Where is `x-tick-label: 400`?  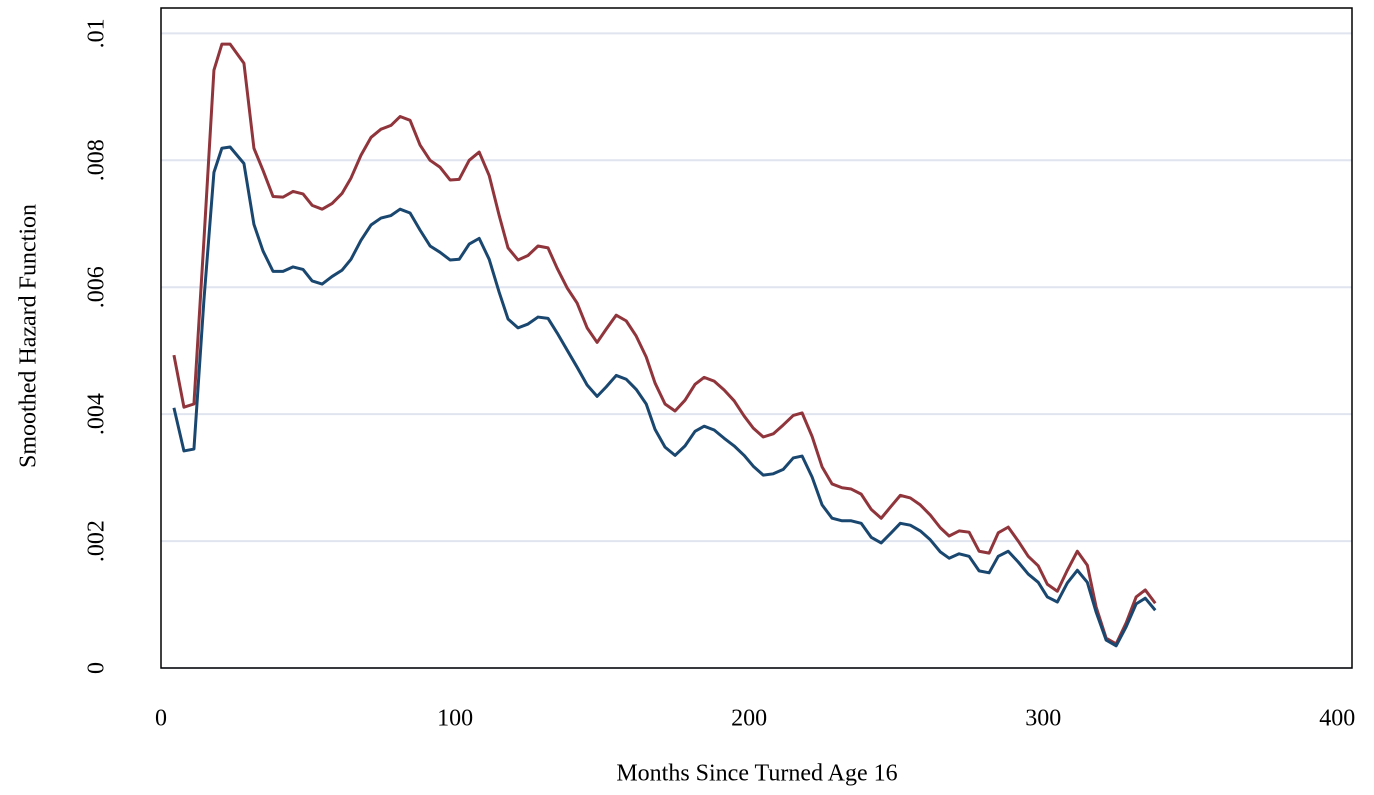
x-tick-label: 400 is located at coordinates (1337, 719).